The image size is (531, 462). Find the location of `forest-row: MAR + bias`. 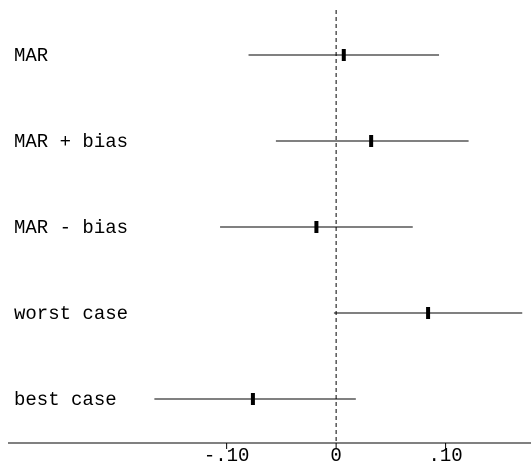

forest-row: MAR + bias is located at coordinates (241, 142).